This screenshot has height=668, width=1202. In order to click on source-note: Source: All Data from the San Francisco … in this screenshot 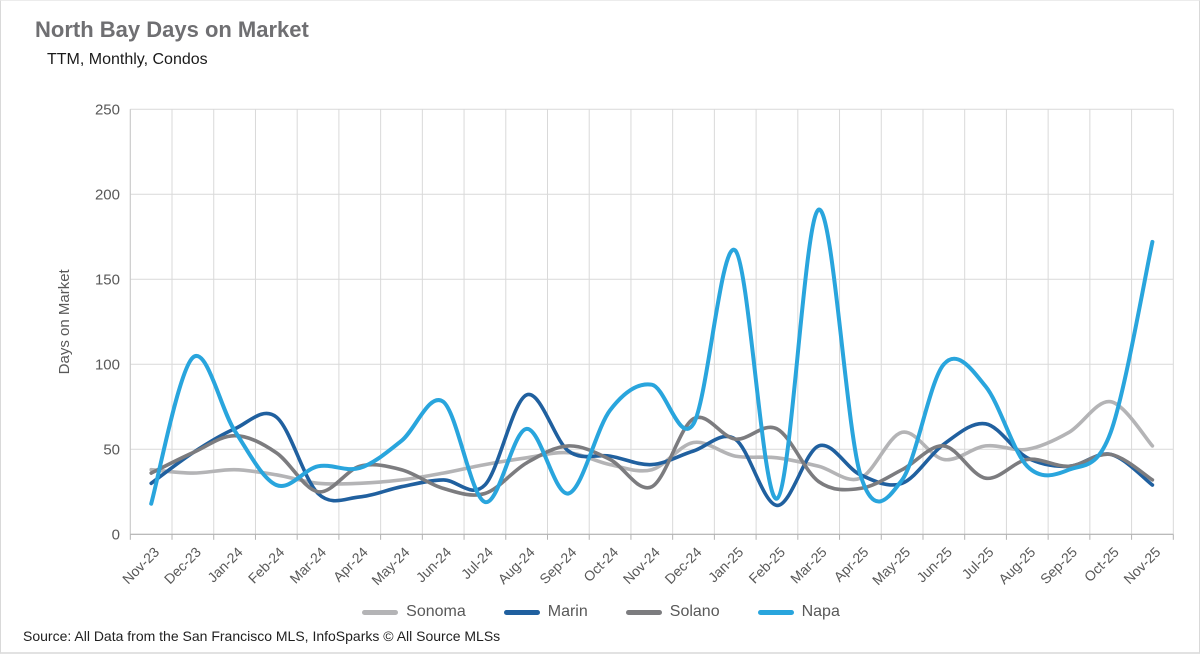, I will do `click(262, 636)`.